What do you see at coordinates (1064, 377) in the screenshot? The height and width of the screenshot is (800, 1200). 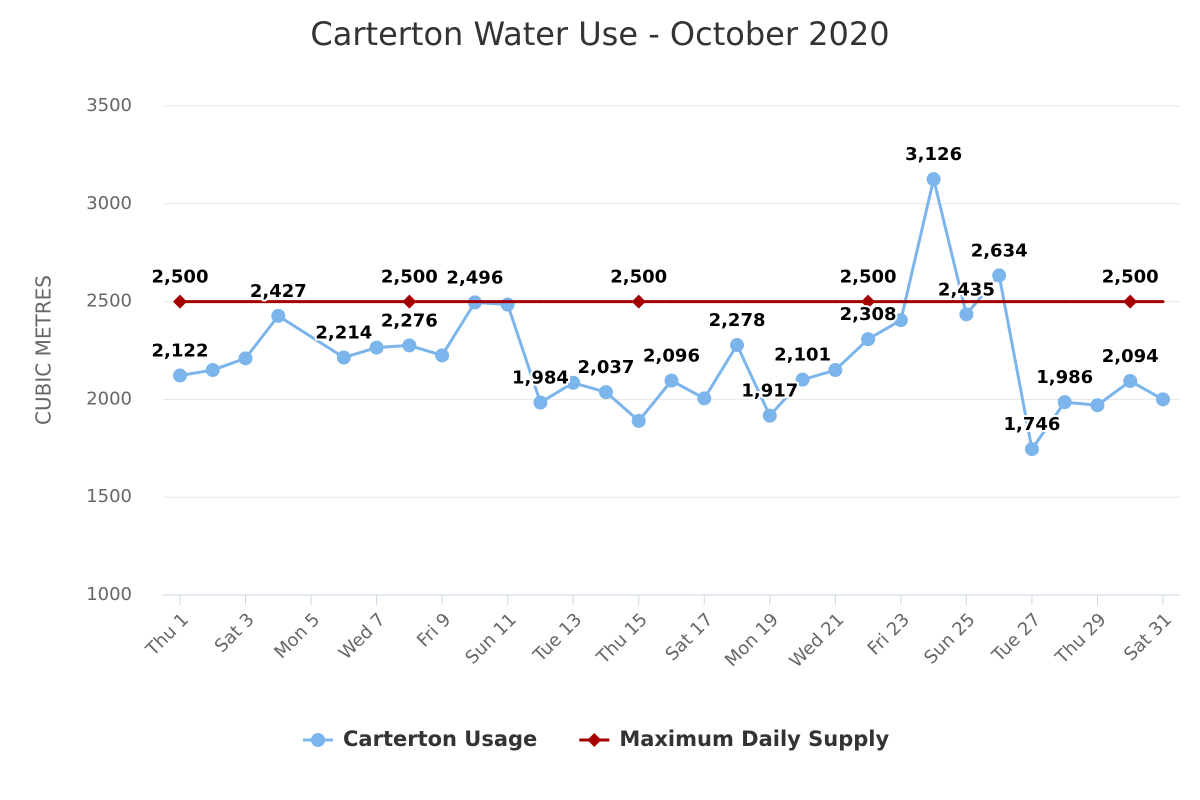 I see `data-label: 1,986` at bounding box center [1064, 377].